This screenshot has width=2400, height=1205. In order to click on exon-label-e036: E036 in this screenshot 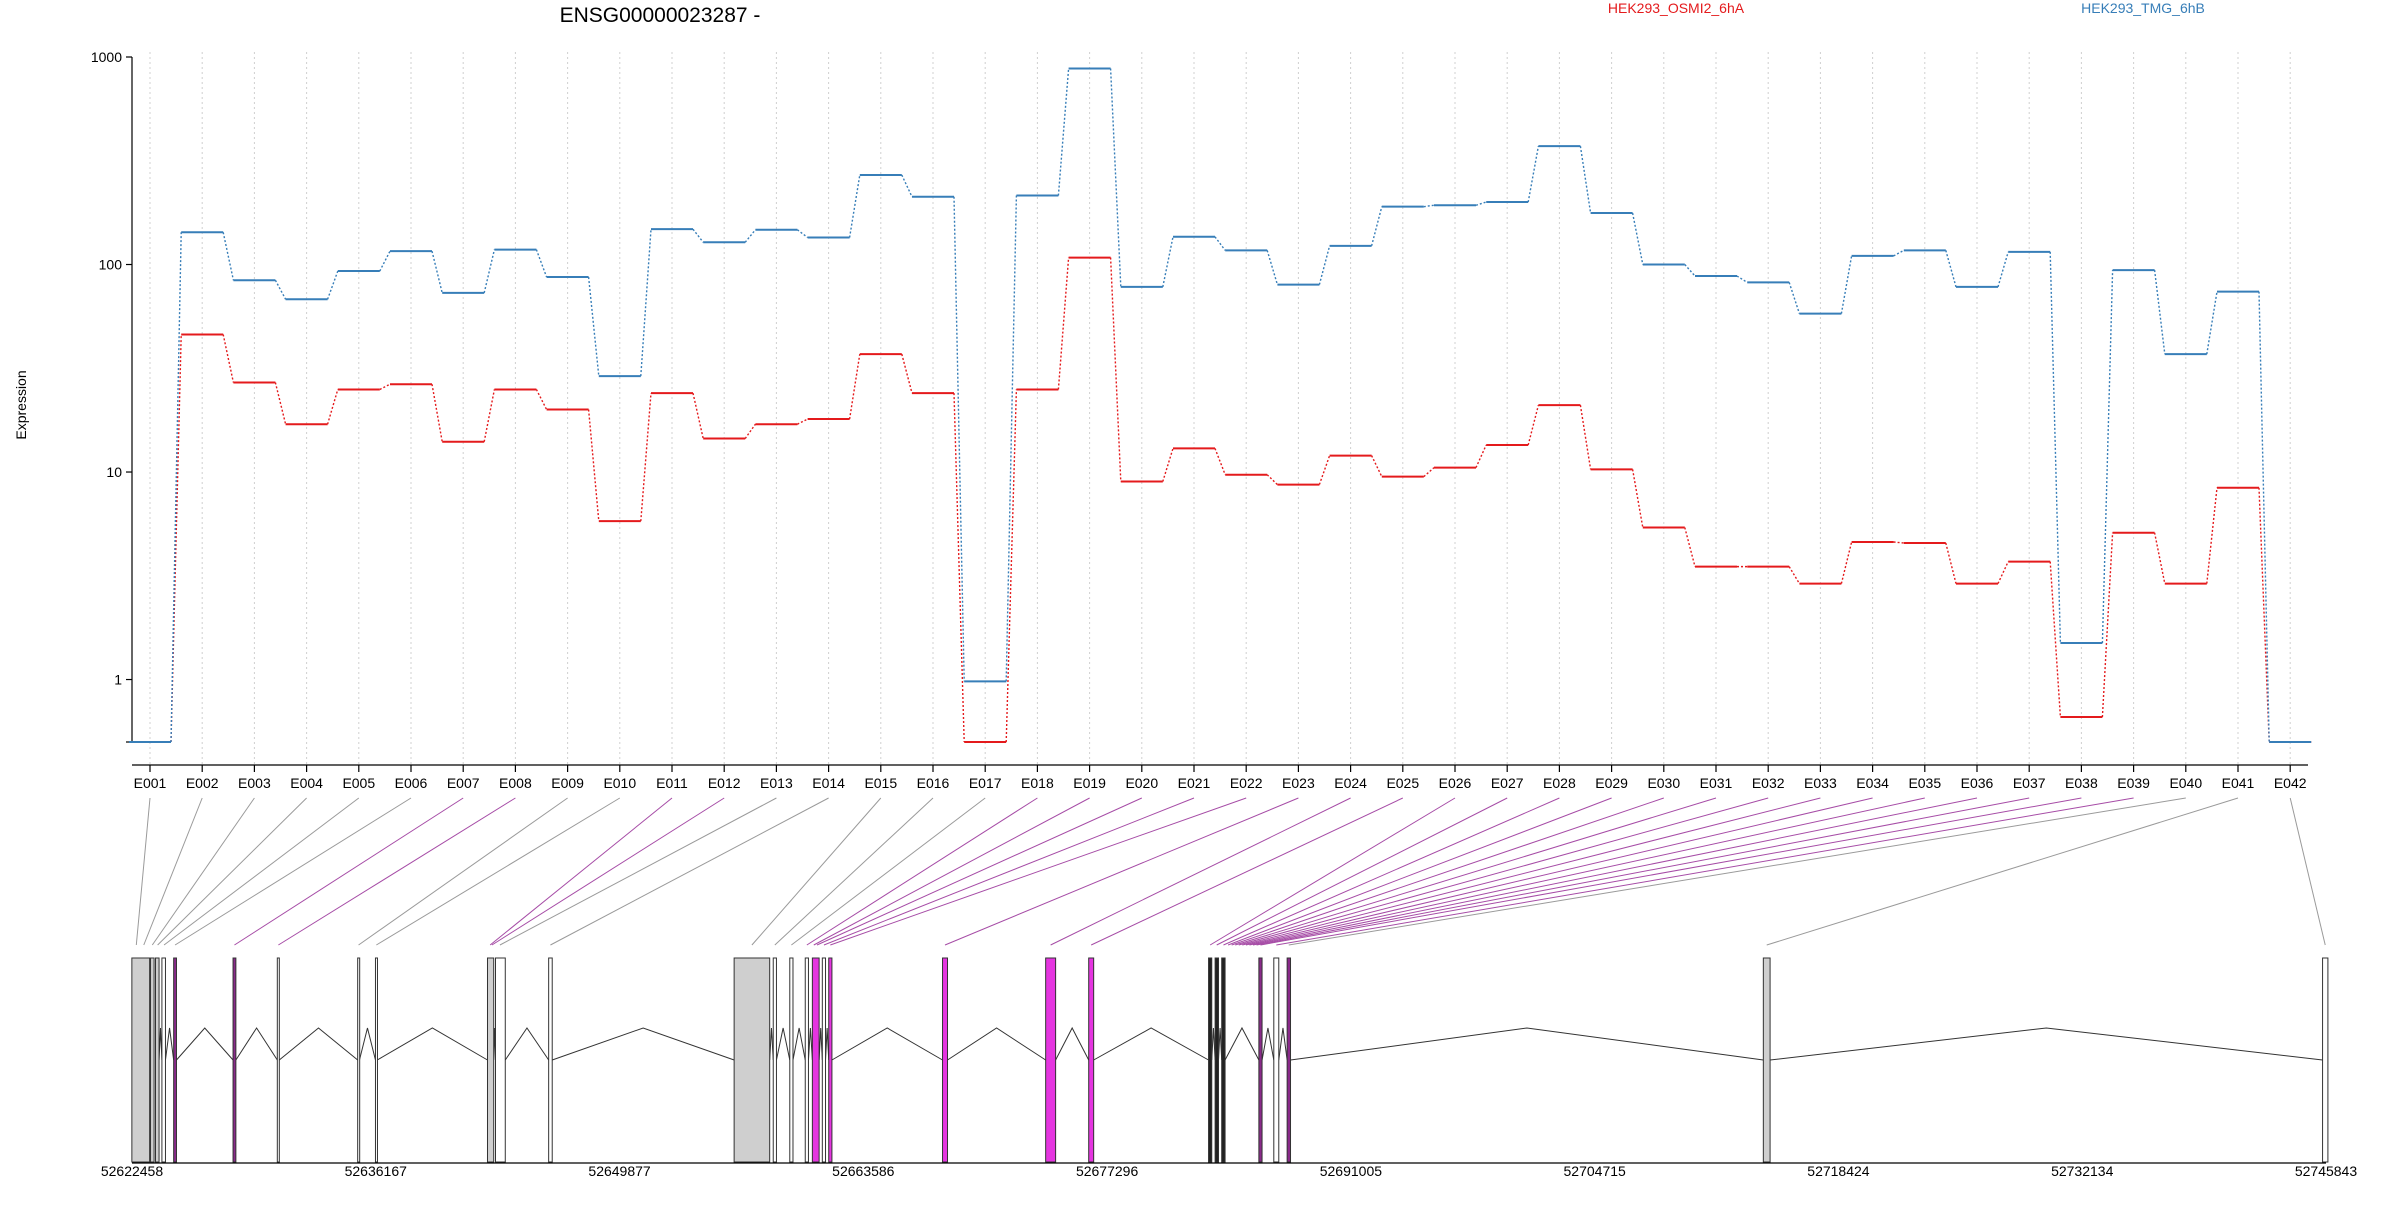, I will do `click(1977, 783)`.